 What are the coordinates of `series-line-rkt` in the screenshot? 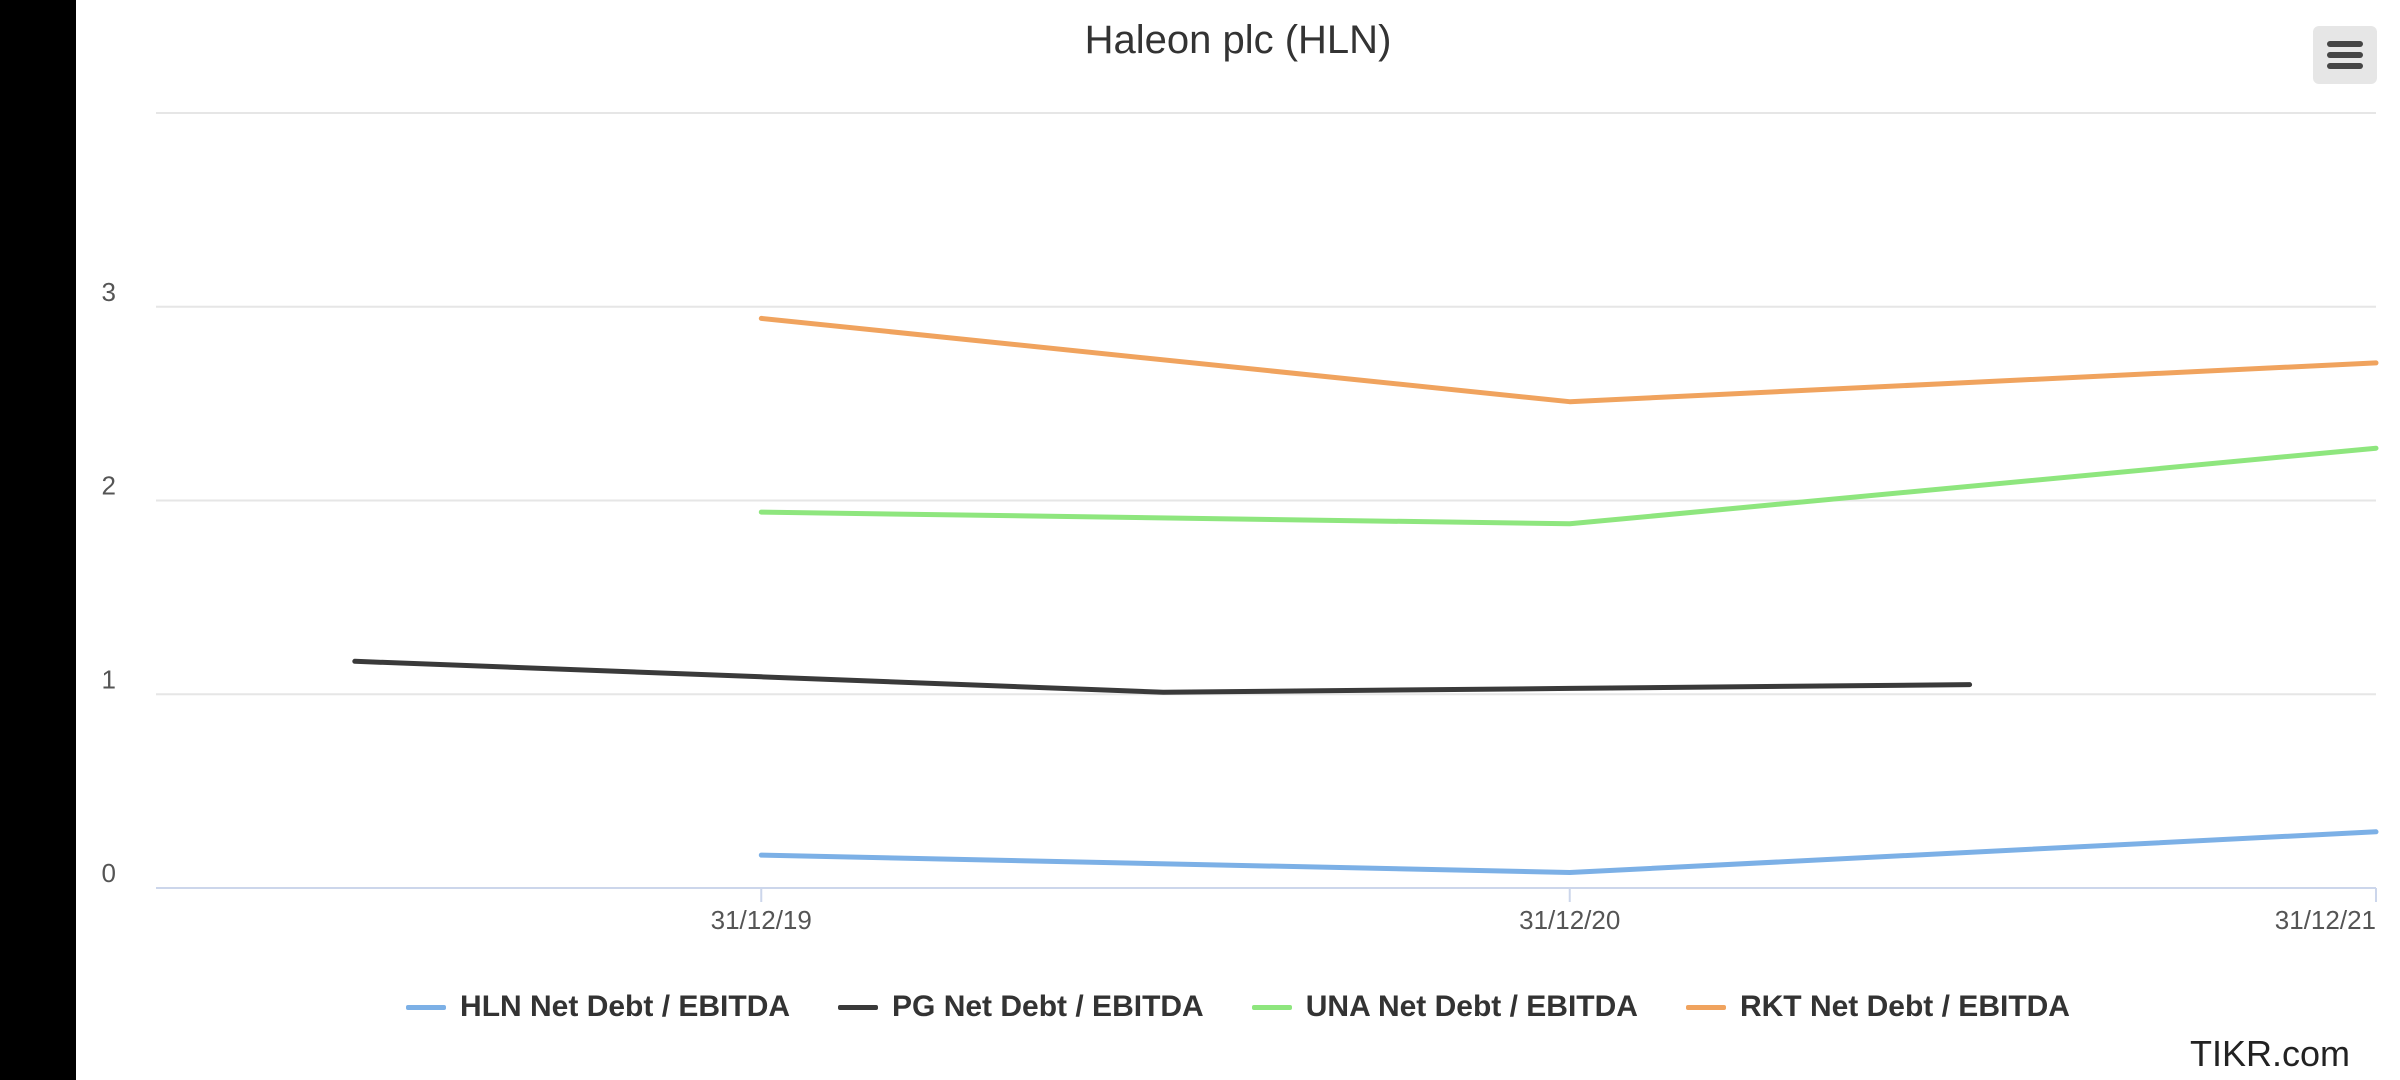 It's located at (1568, 360).